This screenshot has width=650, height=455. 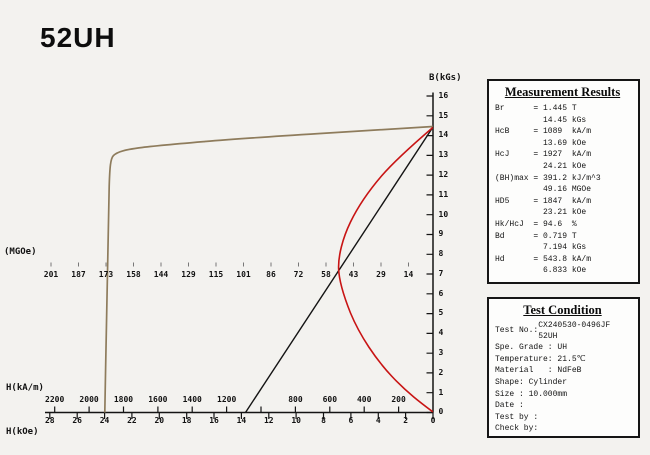 I want to click on h-koe-ticks, so click(x=241, y=415).